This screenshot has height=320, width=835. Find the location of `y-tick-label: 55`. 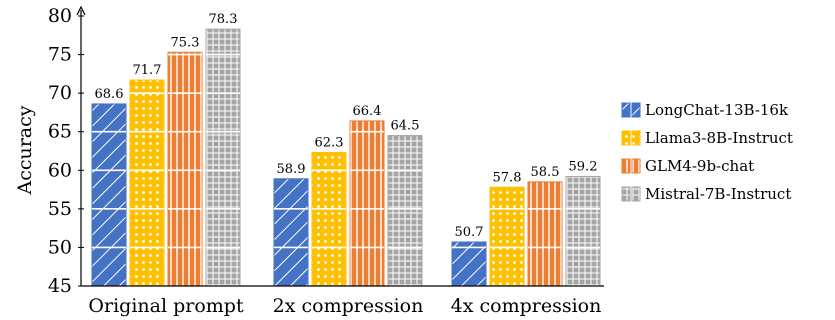

y-tick-label: 55 is located at coordinates (60, 209).